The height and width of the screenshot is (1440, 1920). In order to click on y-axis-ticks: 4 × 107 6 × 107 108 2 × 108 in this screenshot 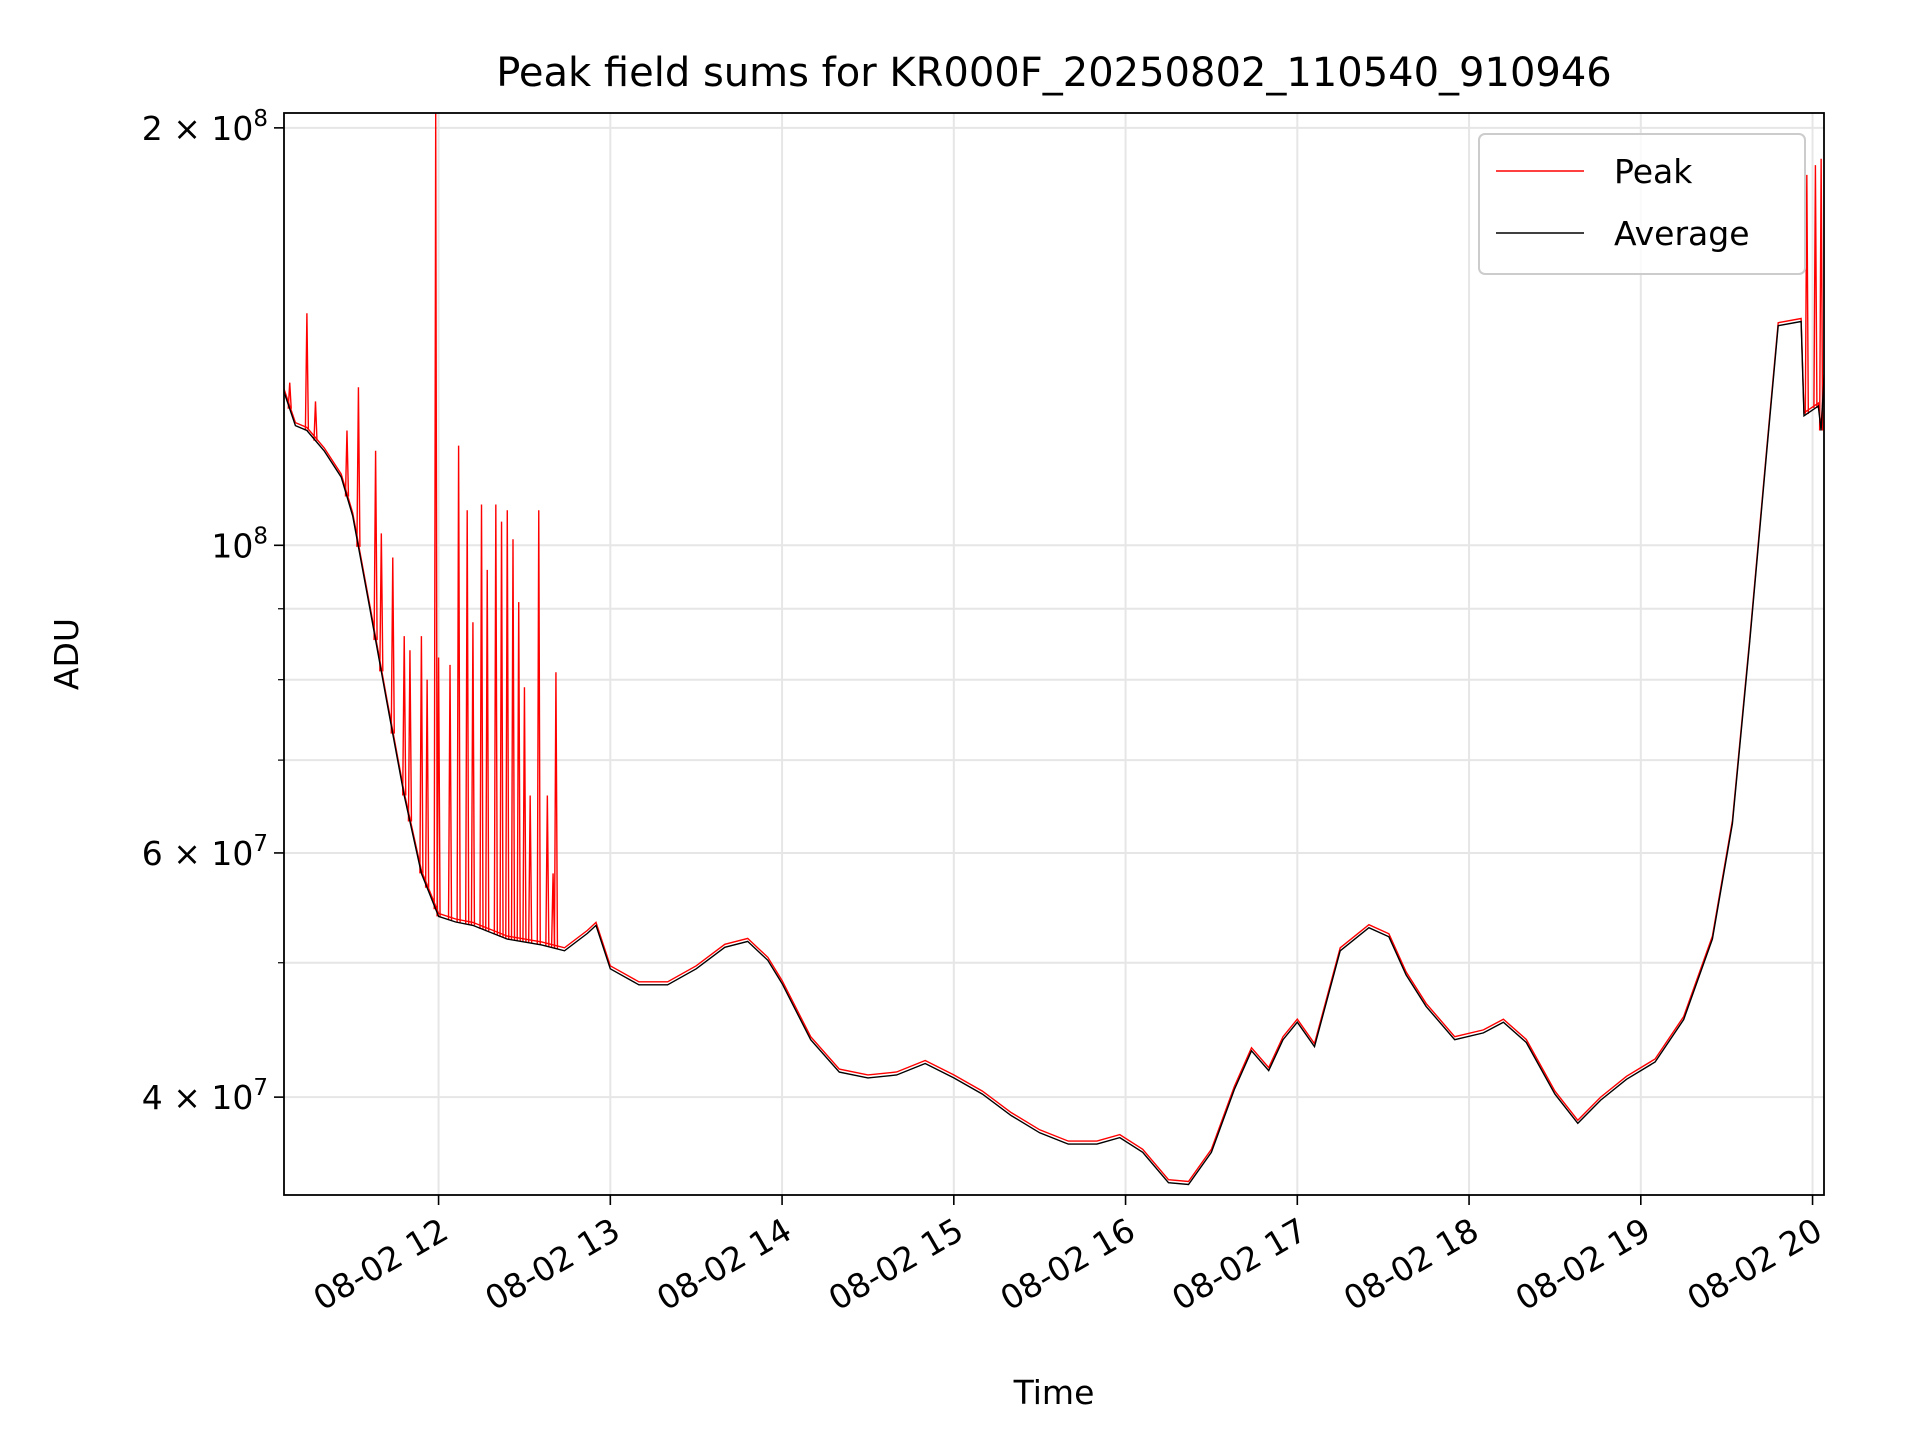, I will do `click(213, 611)`.